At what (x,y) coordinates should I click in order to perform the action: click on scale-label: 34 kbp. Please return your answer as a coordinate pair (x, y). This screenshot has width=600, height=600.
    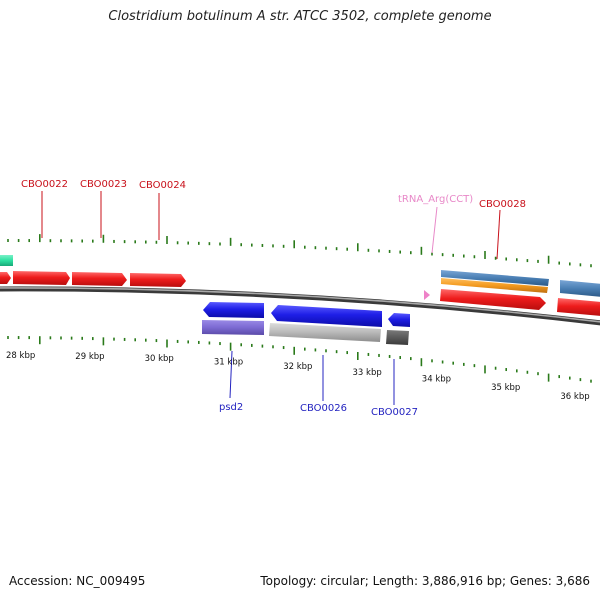
    Looking at the image, I should click on (436, 380).